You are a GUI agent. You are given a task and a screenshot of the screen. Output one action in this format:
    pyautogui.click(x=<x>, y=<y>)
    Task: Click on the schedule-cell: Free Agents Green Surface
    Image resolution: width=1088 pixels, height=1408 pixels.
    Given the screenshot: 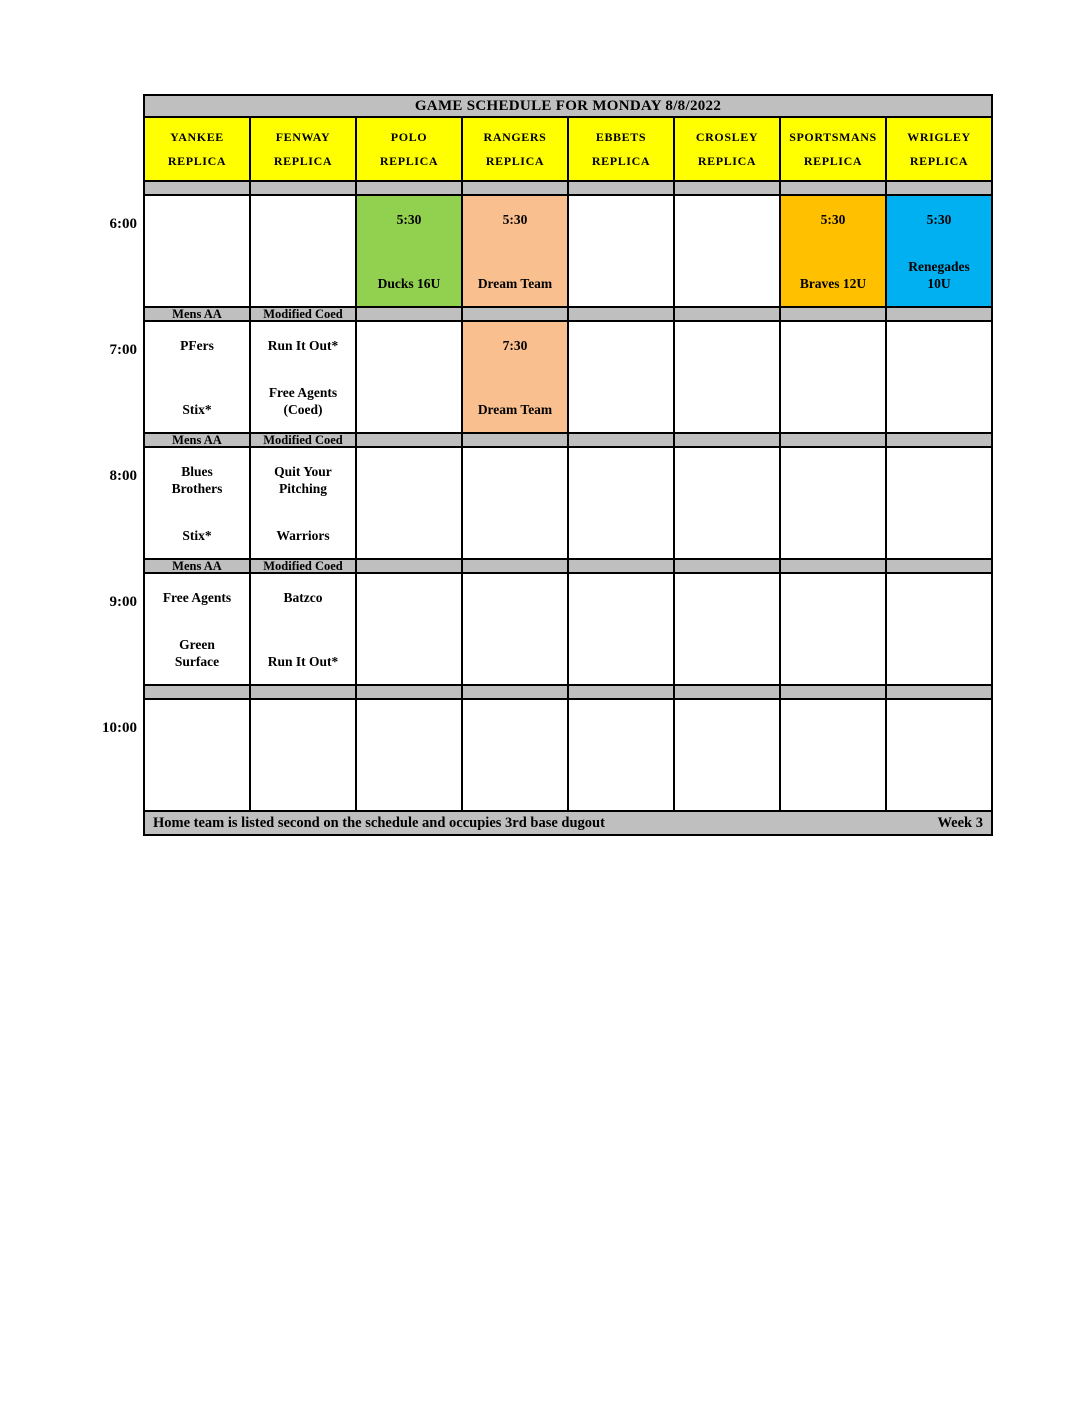 What is the action you would take?
    pyautogui.click(x=197, y=629)
    